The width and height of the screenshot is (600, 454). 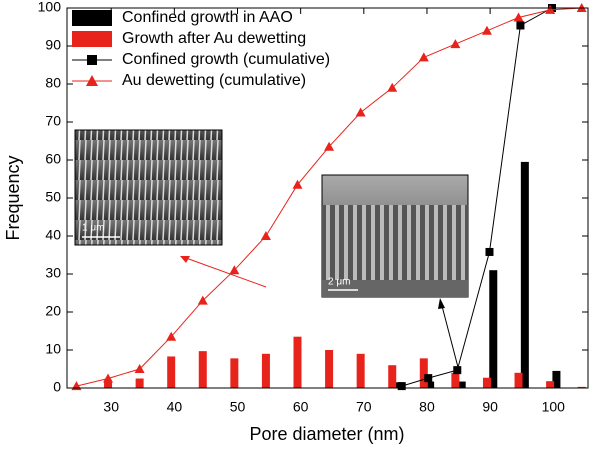 What do you see at coordinates (320, 314) in the screenshot?
I see `arrows` at bounding box center [320, 314].